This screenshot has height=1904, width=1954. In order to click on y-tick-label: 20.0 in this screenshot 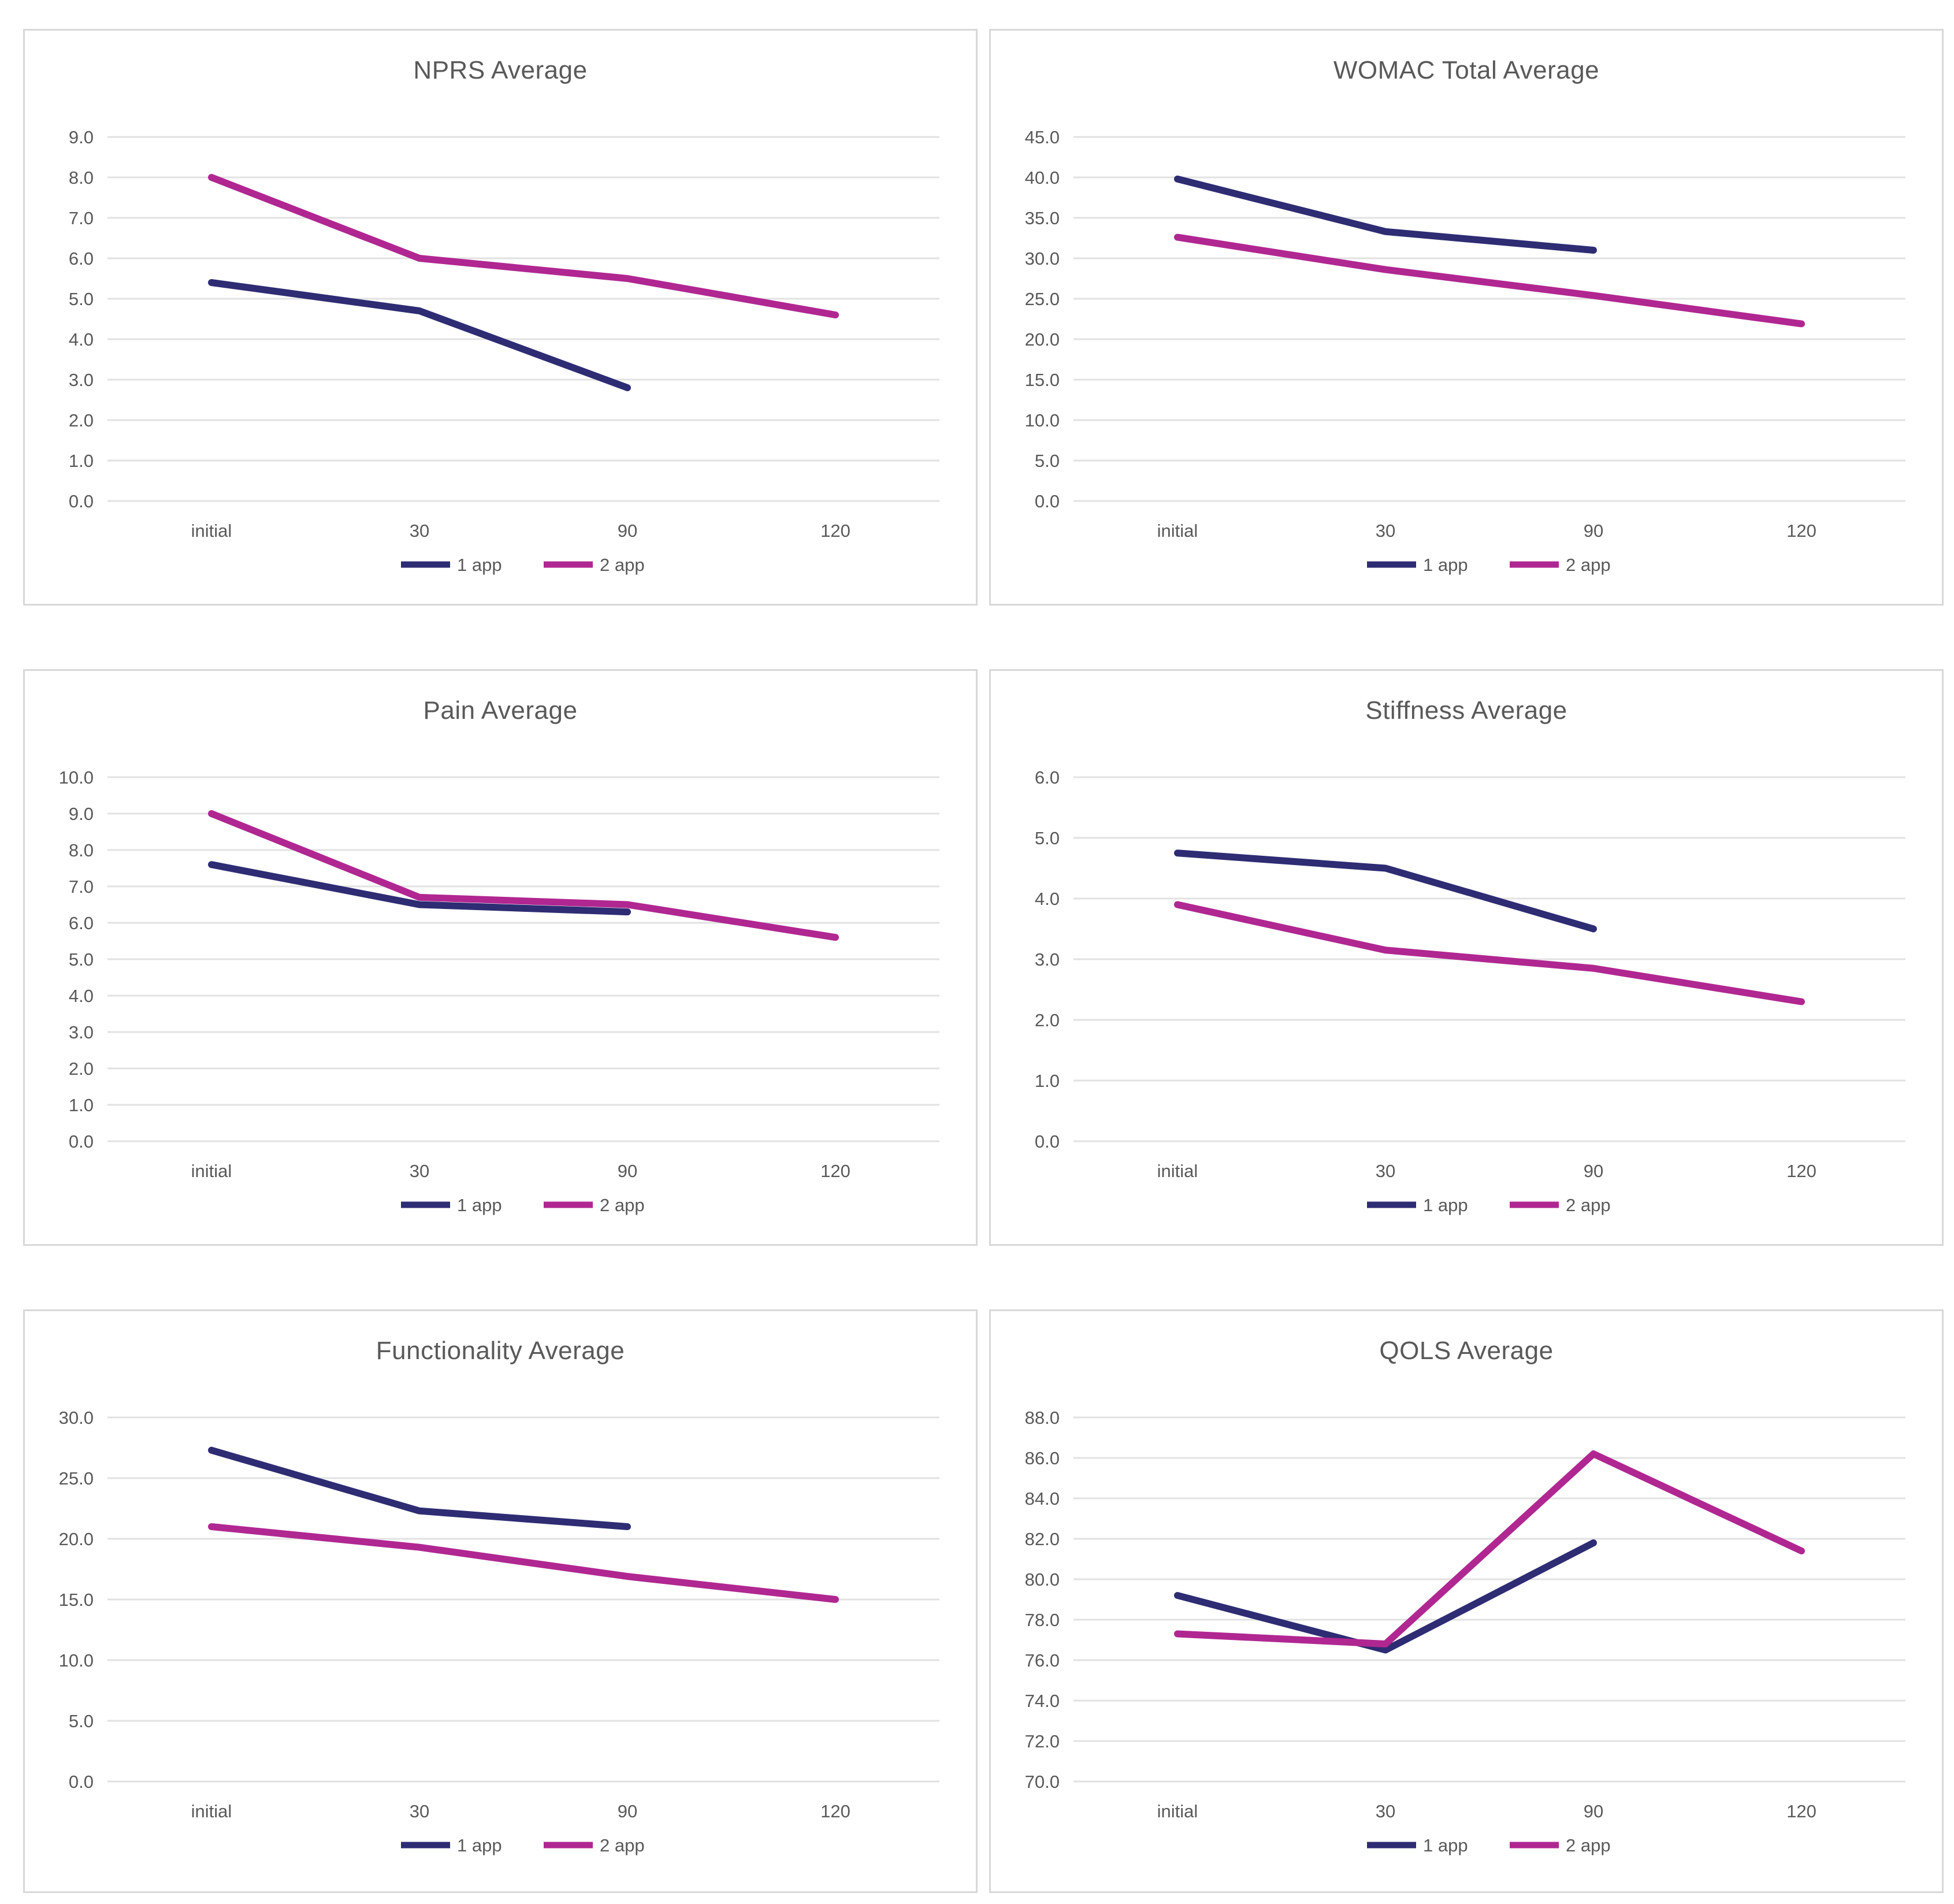, I will do `click(77, 1539)`.